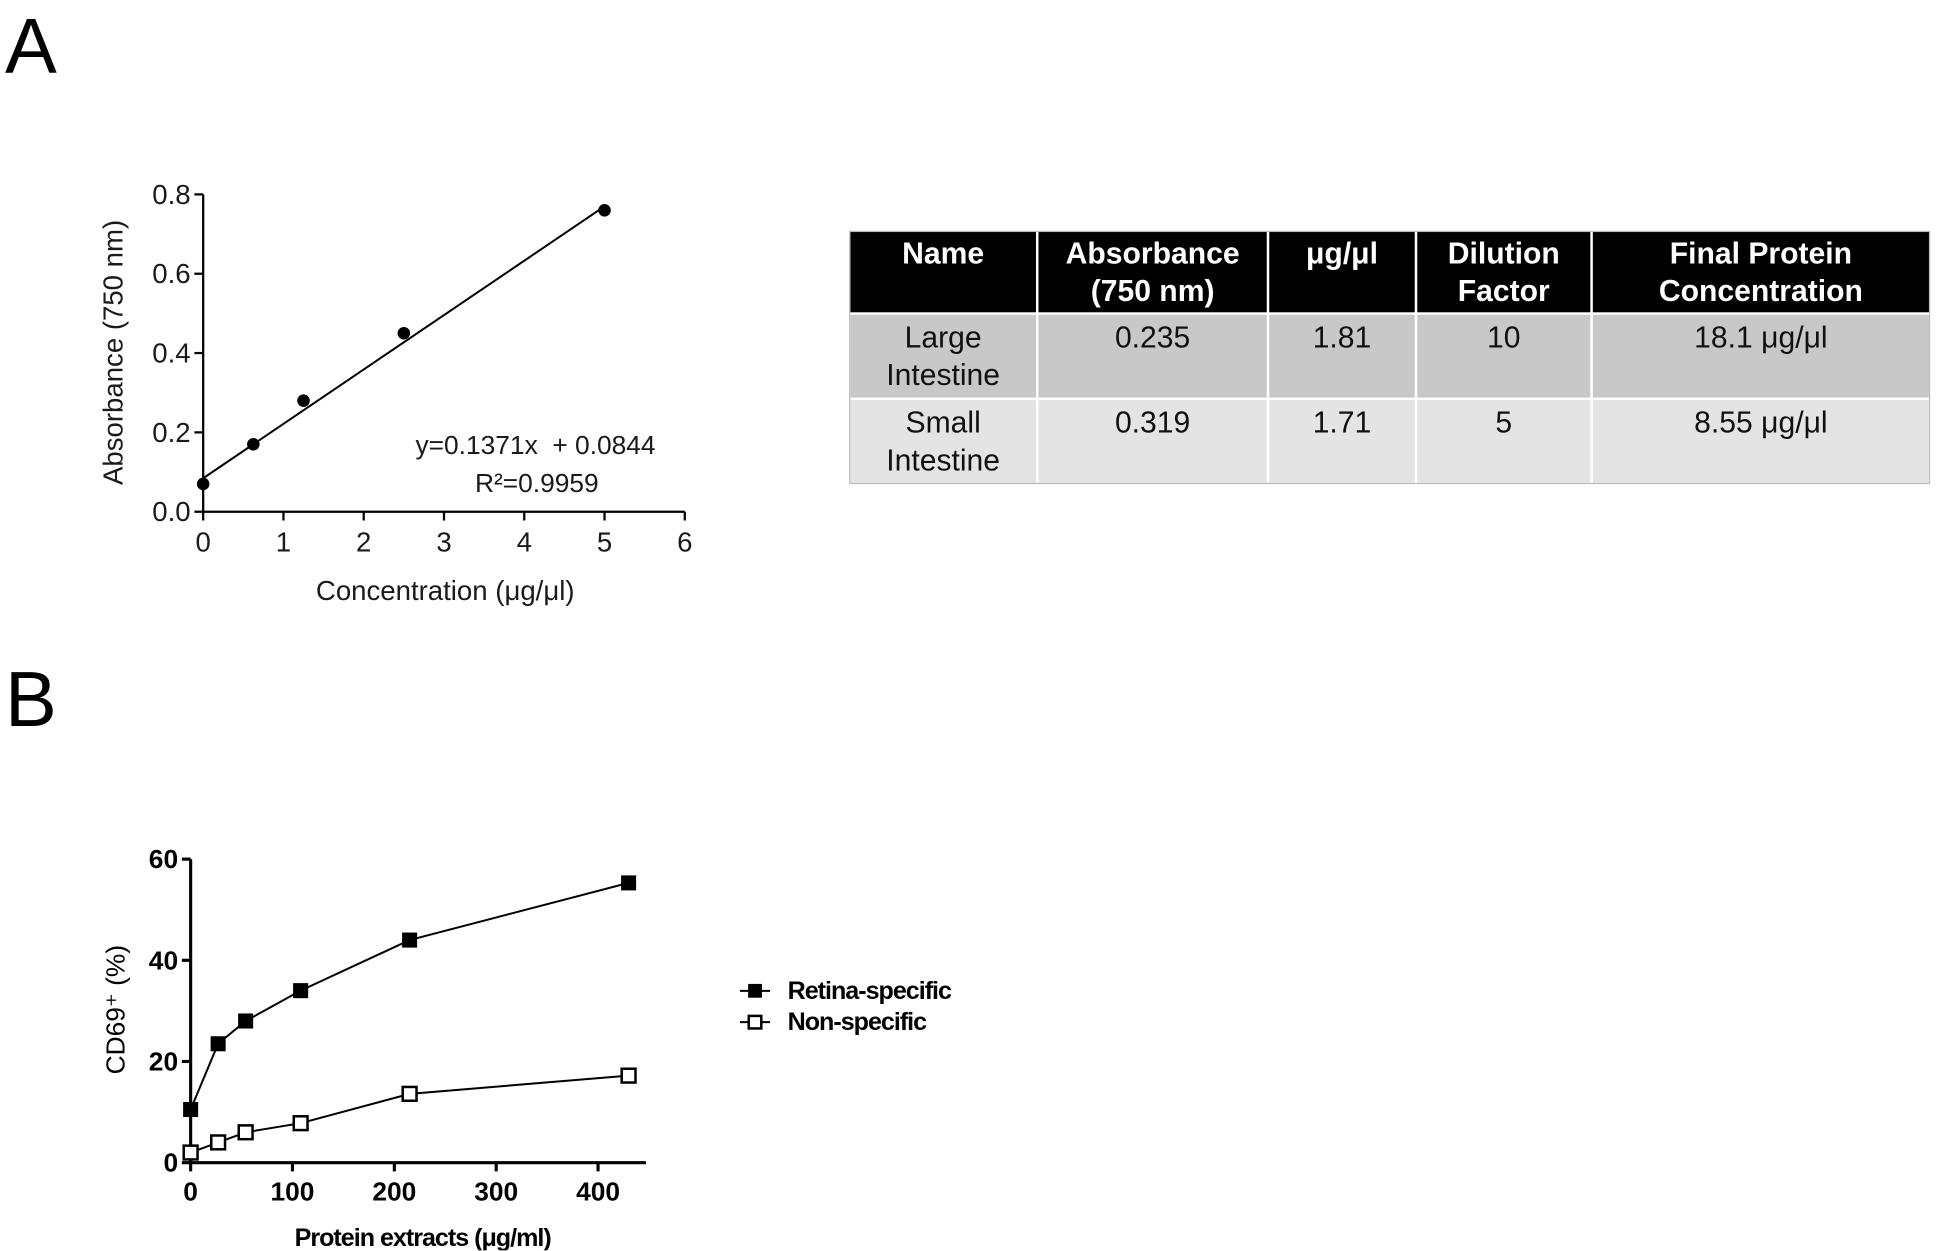 The image size is (1944, 1251). Describe the element at coordinates (1504, 356) in the screenshot. I see `table-cell-dilution-factor: 10` at that location.